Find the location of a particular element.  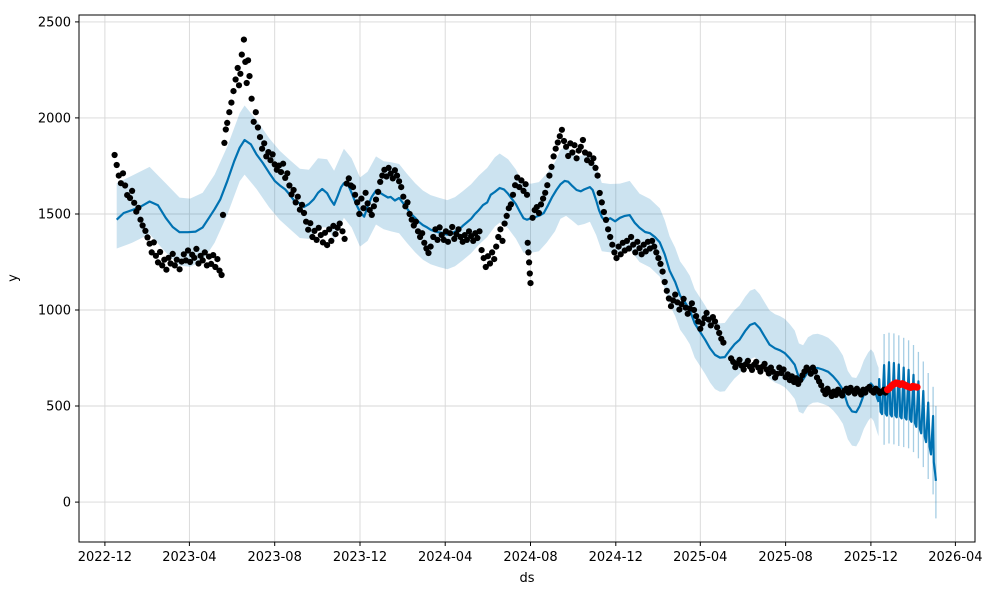

y-axis-label: y is located at coordinates (13, 278).